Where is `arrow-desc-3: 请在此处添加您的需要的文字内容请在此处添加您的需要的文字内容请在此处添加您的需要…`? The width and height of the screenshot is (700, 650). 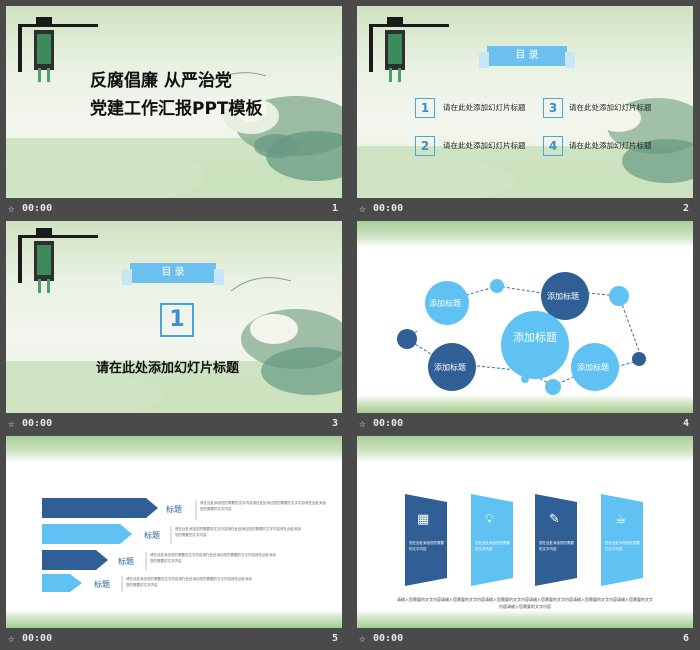
arrow-desc-3: 请在此处添加您的需要的文字内容请在此处添加您的需要的文字内容请在此处添加您的需要… is located at coordinates (213, 558).